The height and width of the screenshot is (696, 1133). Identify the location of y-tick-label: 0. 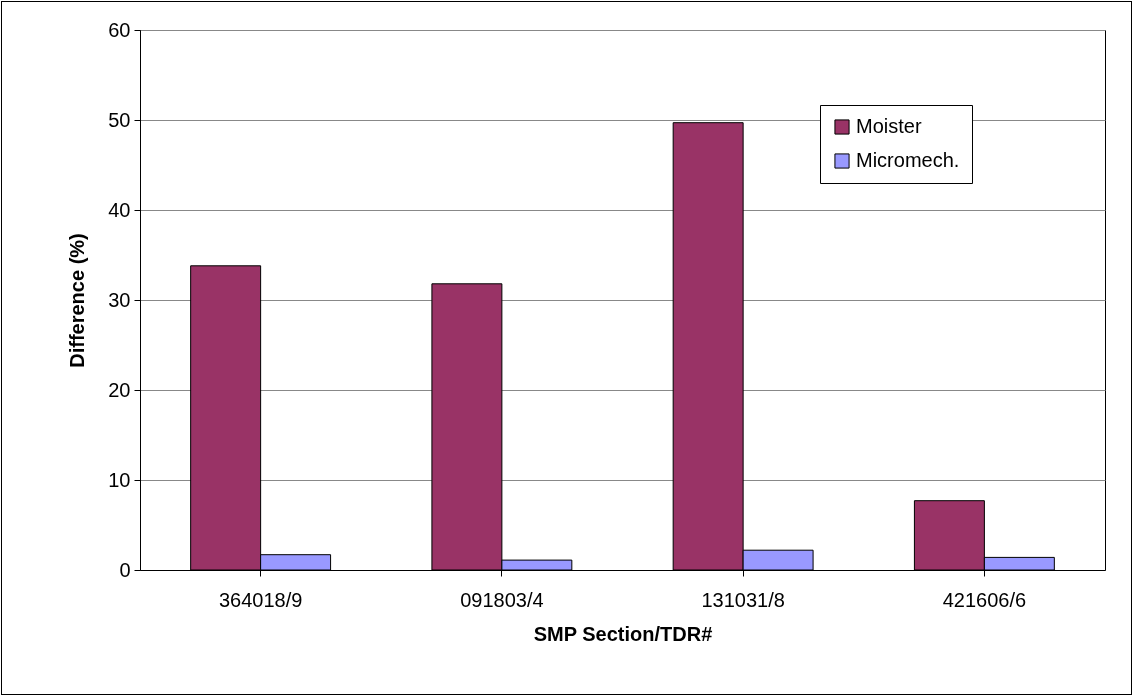
(125, 569).